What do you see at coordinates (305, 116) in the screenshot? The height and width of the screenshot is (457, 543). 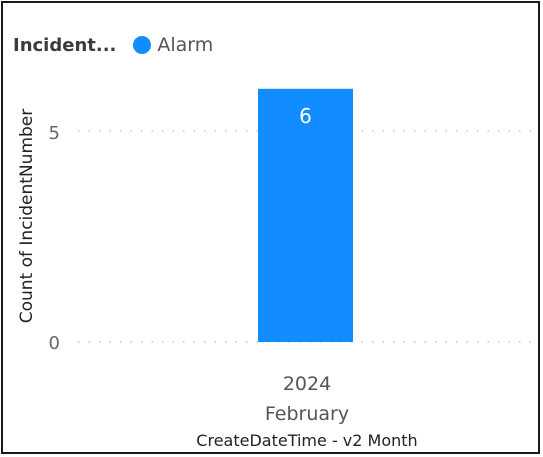 I see `data-label-bar: 6` at bounding box center [305, 116].